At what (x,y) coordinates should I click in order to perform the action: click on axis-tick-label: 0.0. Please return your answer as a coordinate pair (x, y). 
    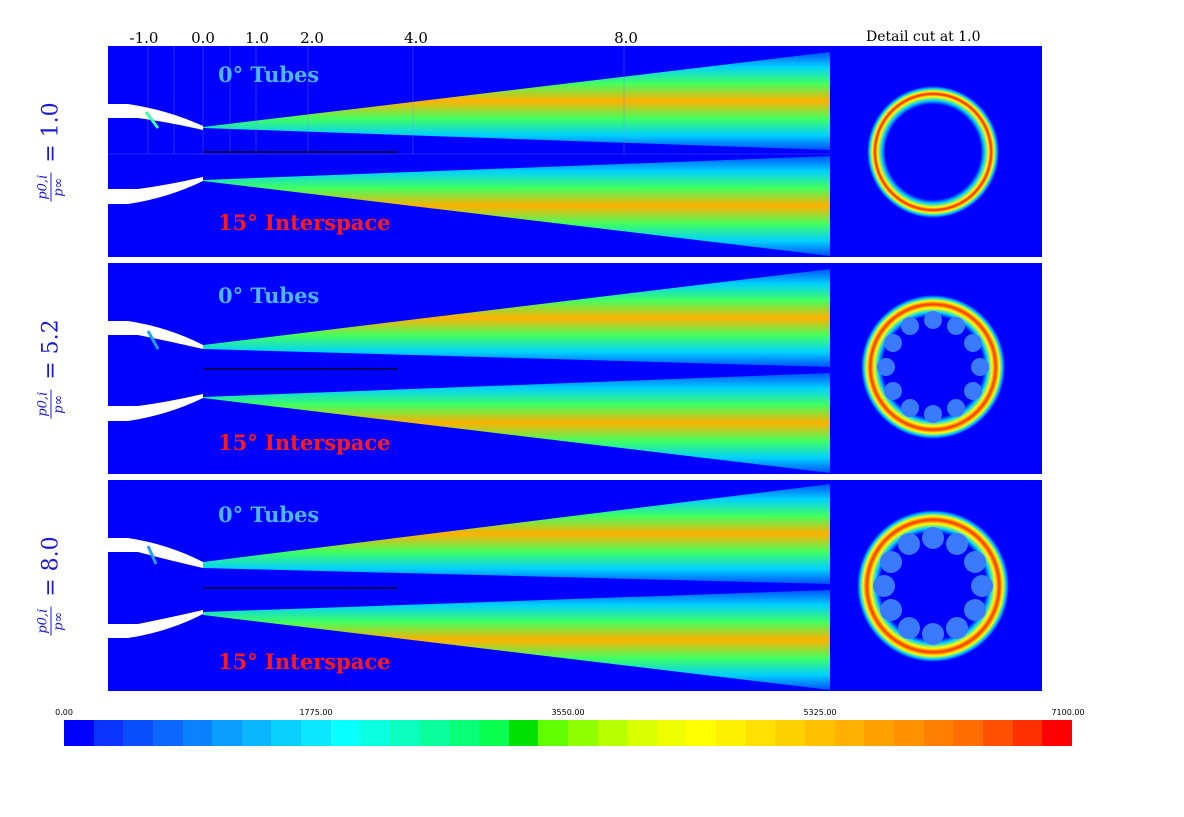
    Looking at the image, I should click on (203, 38).